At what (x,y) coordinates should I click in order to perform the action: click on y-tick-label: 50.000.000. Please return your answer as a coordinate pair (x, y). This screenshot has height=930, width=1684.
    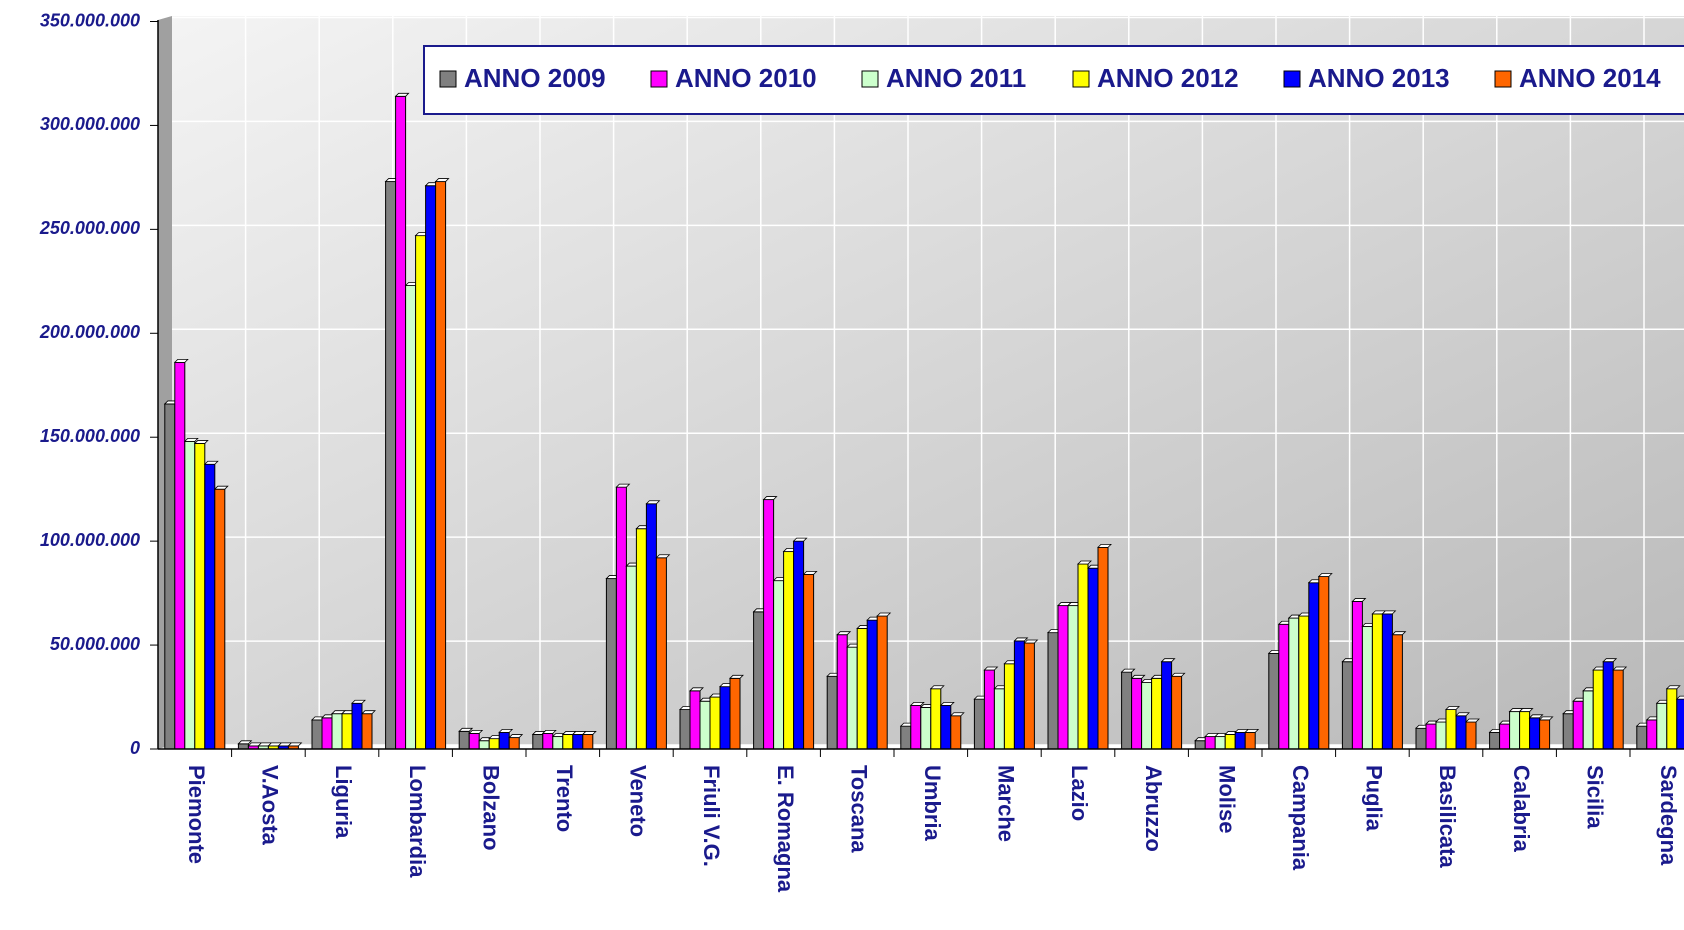
    Looking at the image, I should click on (95, 644).